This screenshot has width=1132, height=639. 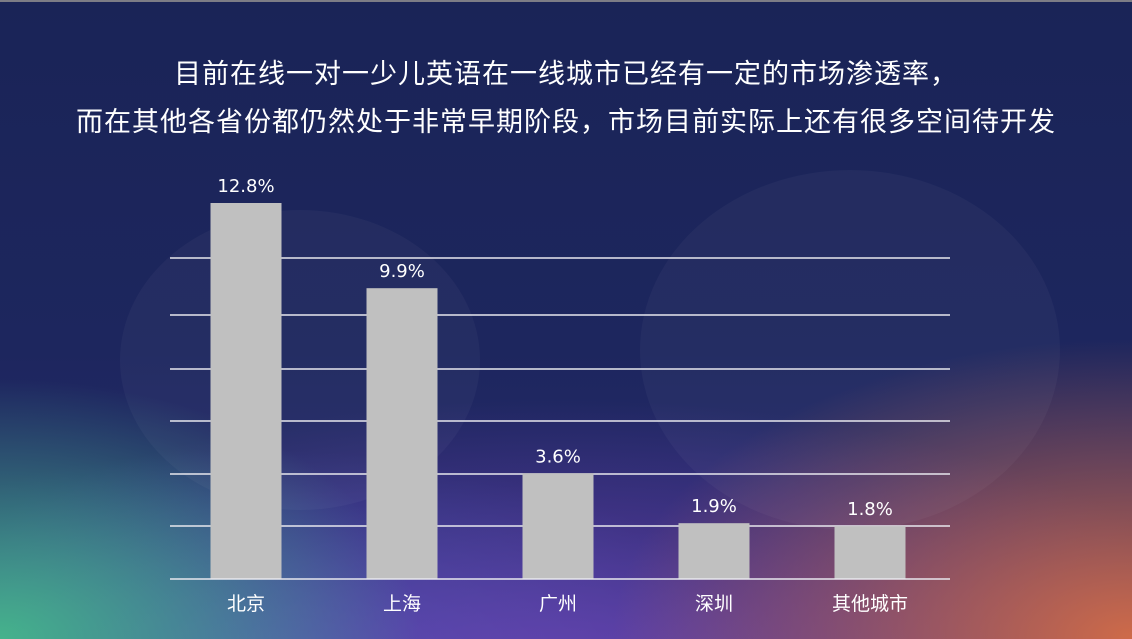 I want to click on headline-line-2: 而在其他各省份都仍然处于非常早期阶段，市场目前实际上还有很多空间待开发, so click(x=566, y=122).